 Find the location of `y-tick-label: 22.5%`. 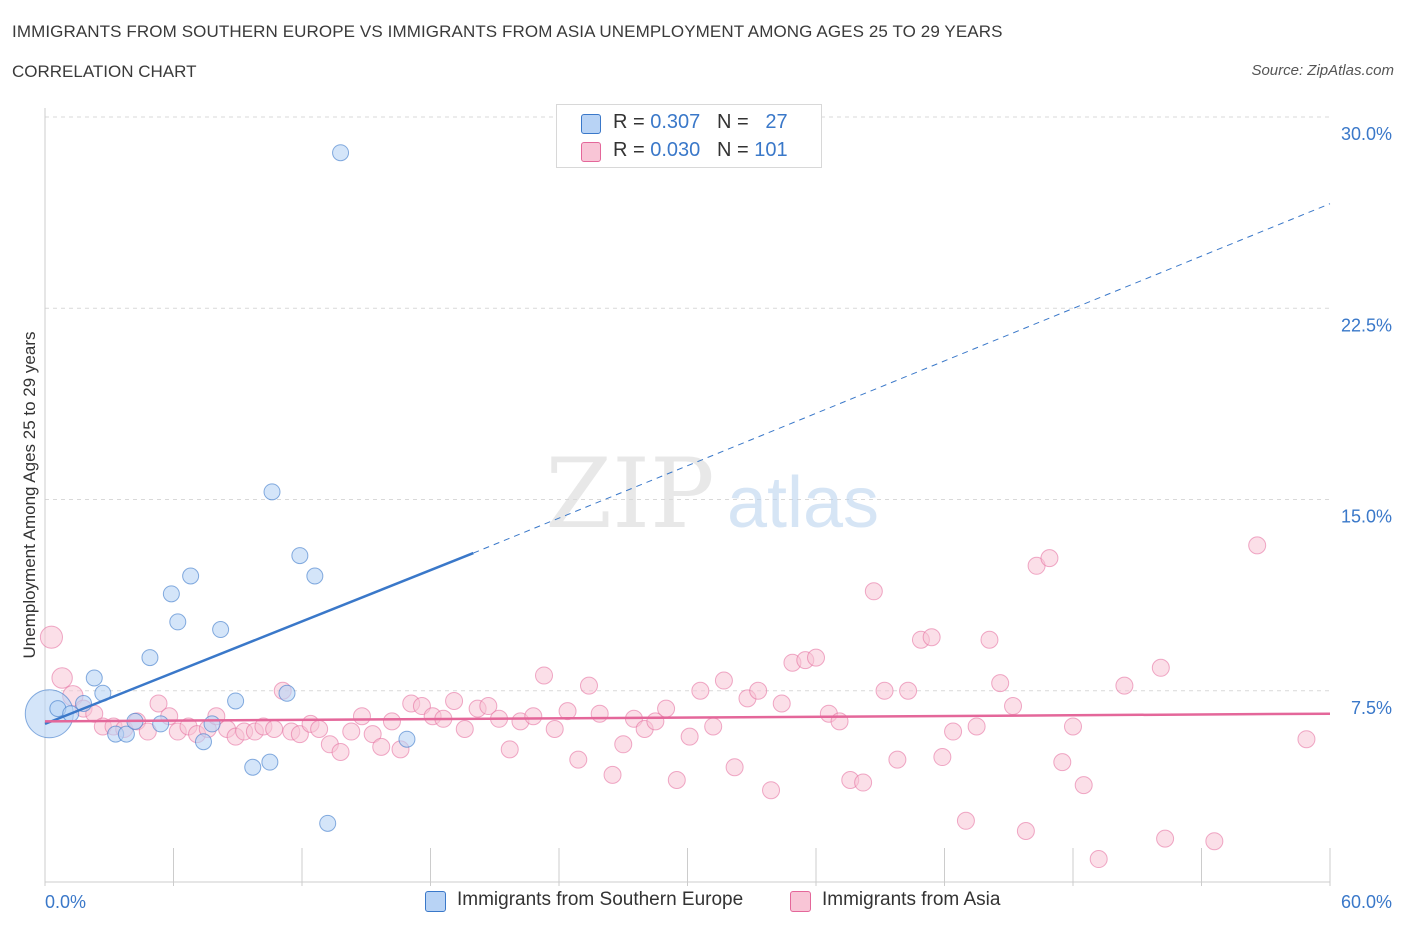

y-tick-label: 22.5% is located at coordinates (1366, 325).